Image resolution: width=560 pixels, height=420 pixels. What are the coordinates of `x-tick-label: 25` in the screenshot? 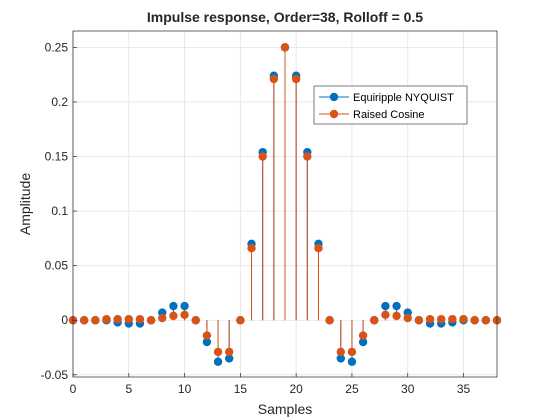 It's located at (352, 389).